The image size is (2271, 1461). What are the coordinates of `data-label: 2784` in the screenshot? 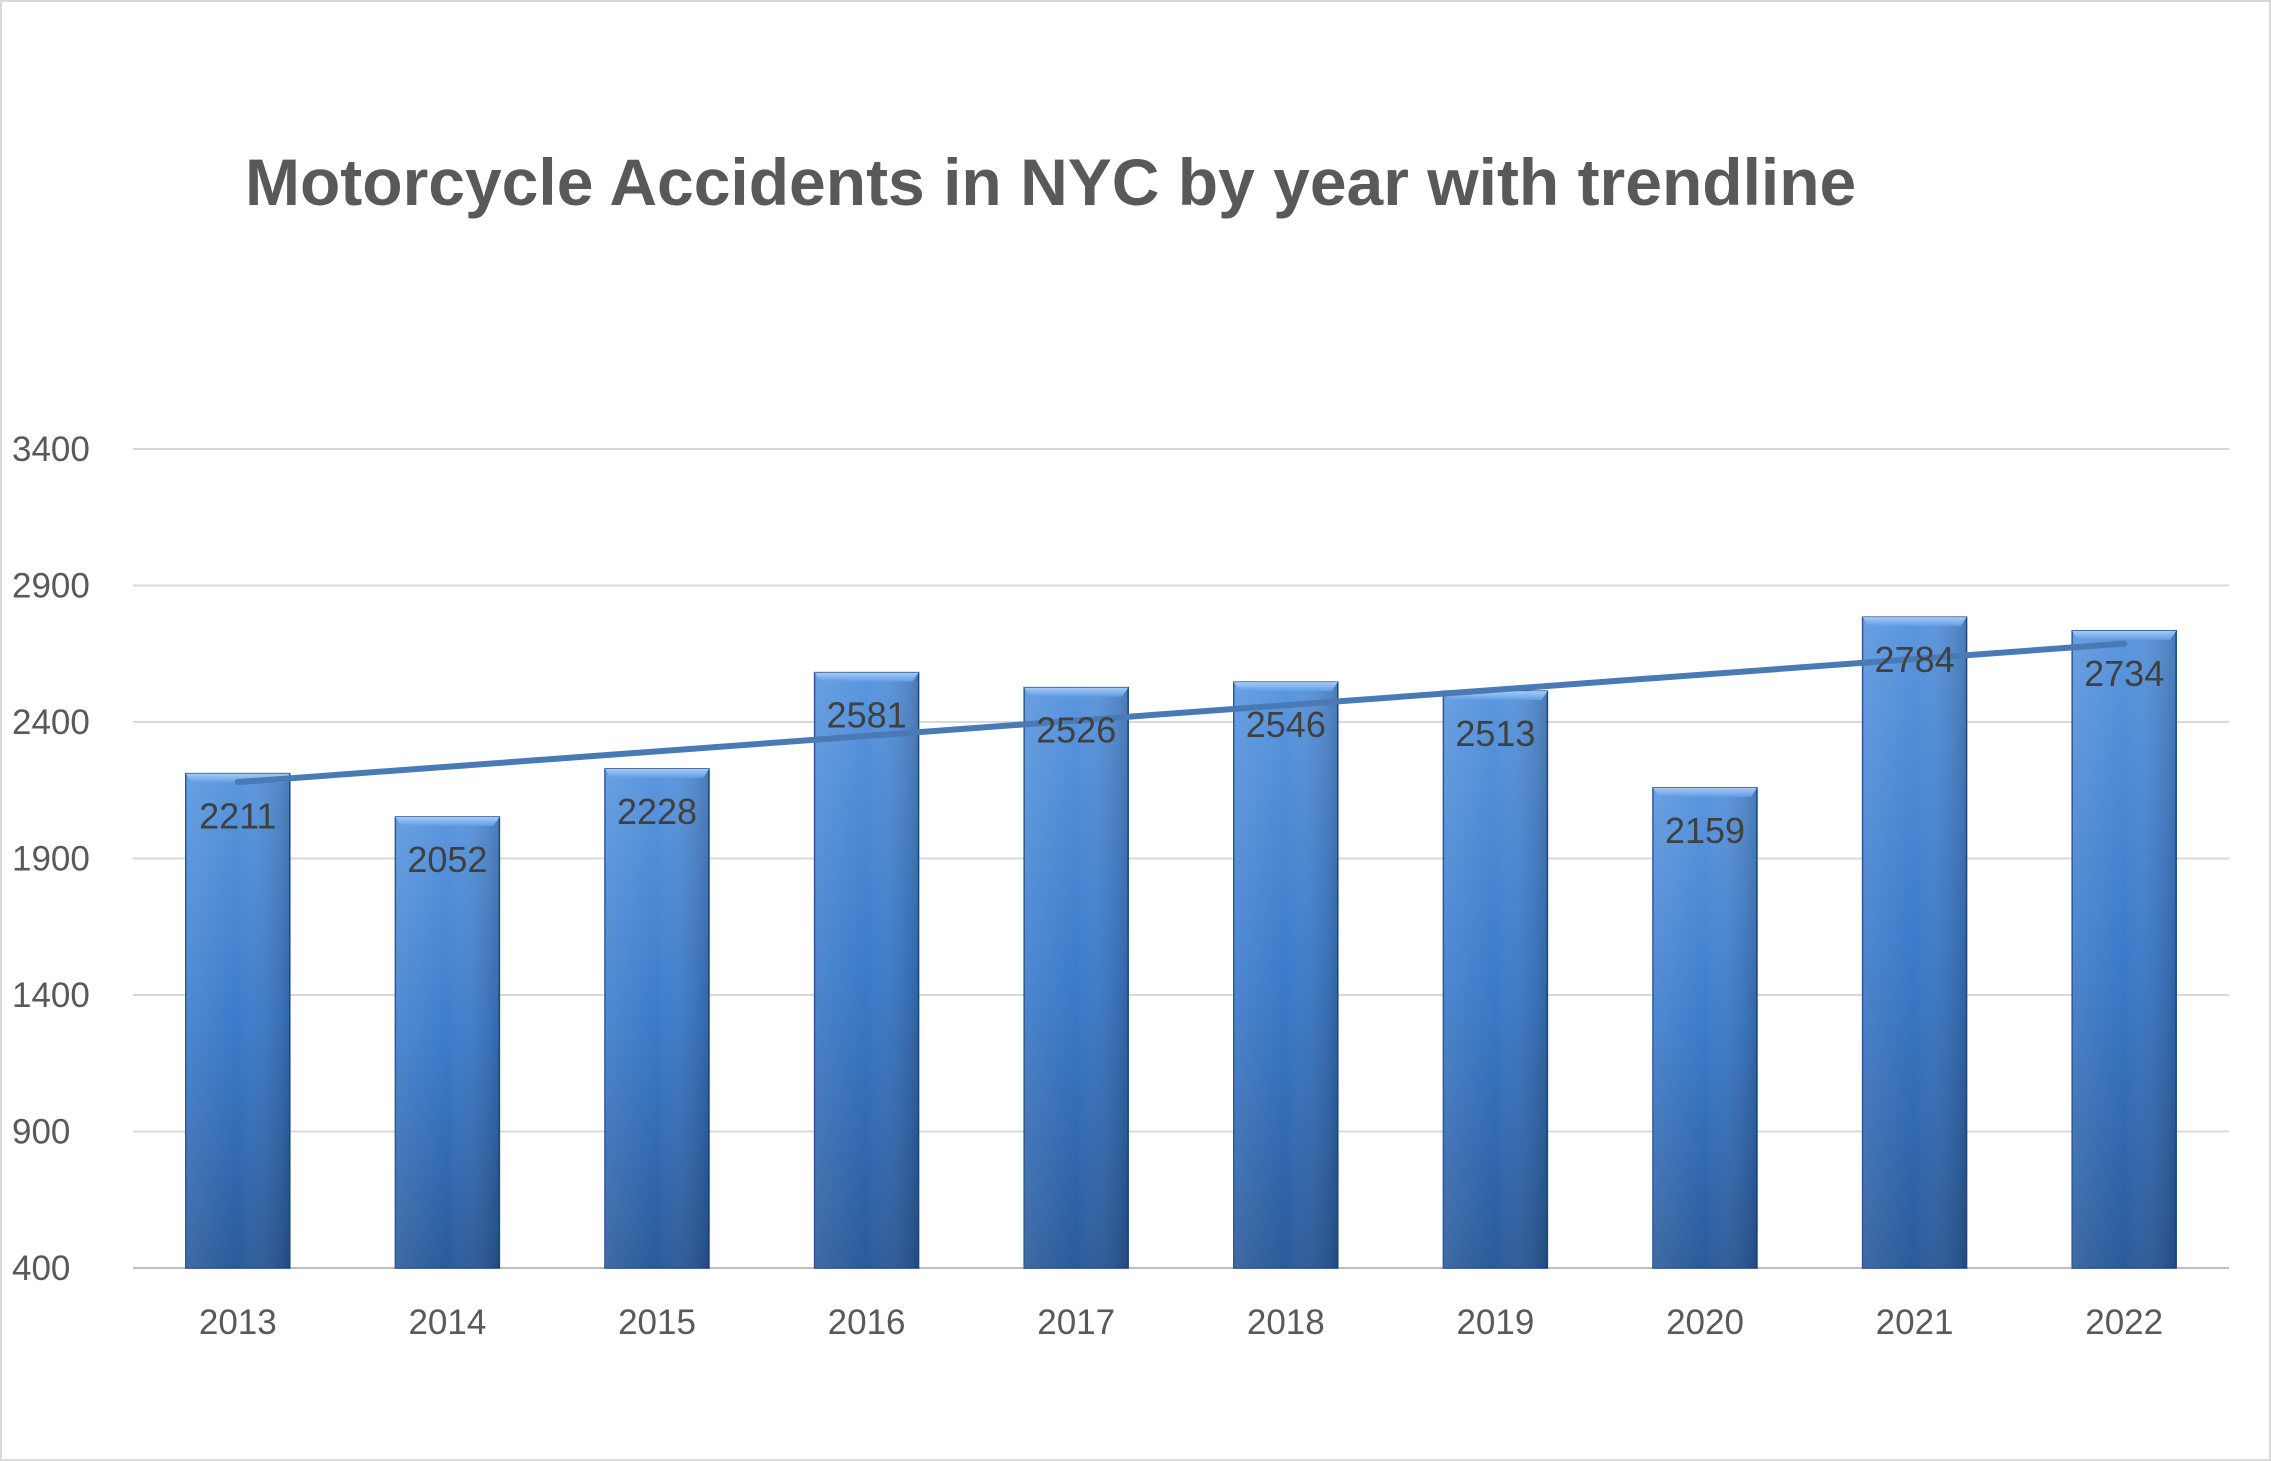 It's located at (1915, 659).